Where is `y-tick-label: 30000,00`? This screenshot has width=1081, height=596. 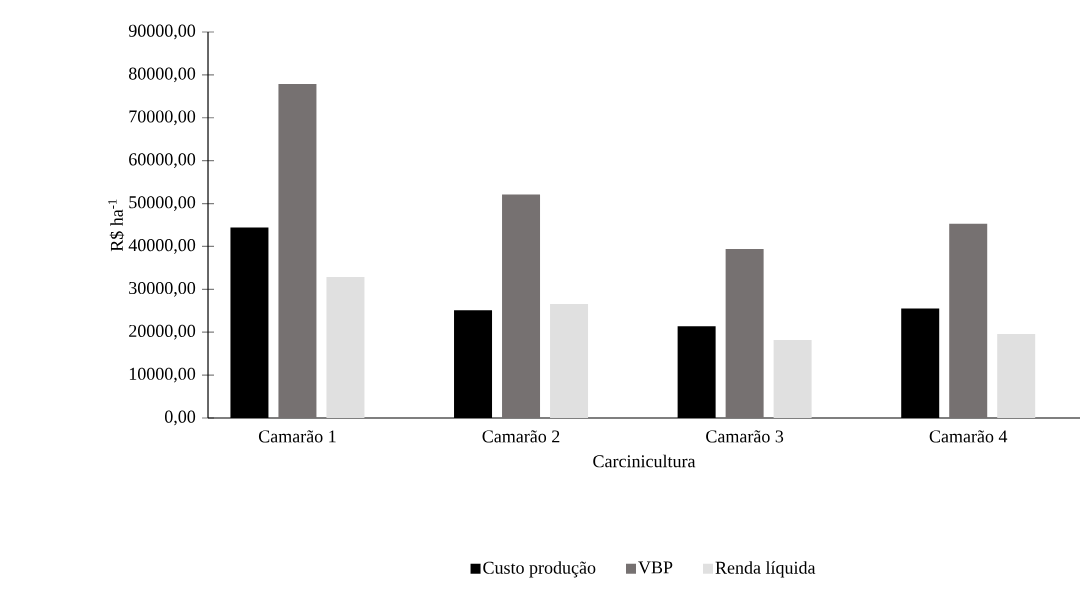
y-tick-label: 30000,00 is located at coordinates (162, 289).